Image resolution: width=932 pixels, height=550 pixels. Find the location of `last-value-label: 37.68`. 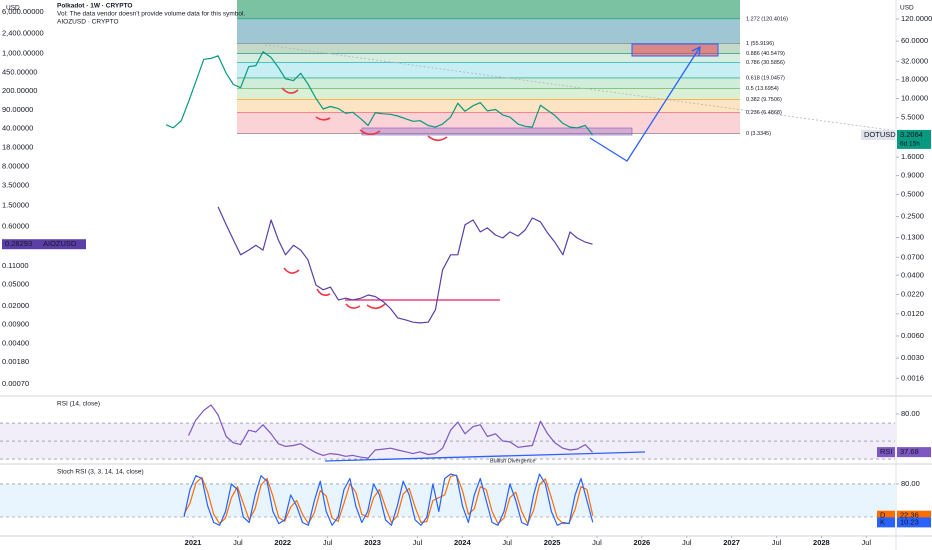

last-value-label: 37.68 is located at coordinates (909, 451).